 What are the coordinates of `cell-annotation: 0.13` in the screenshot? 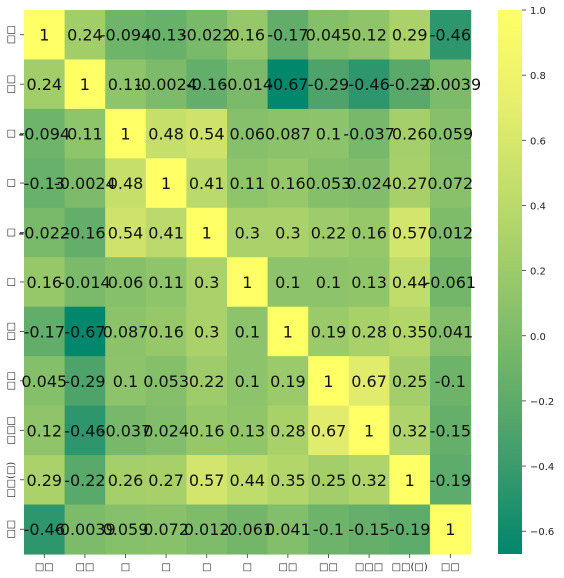 It's located at (369, 282).